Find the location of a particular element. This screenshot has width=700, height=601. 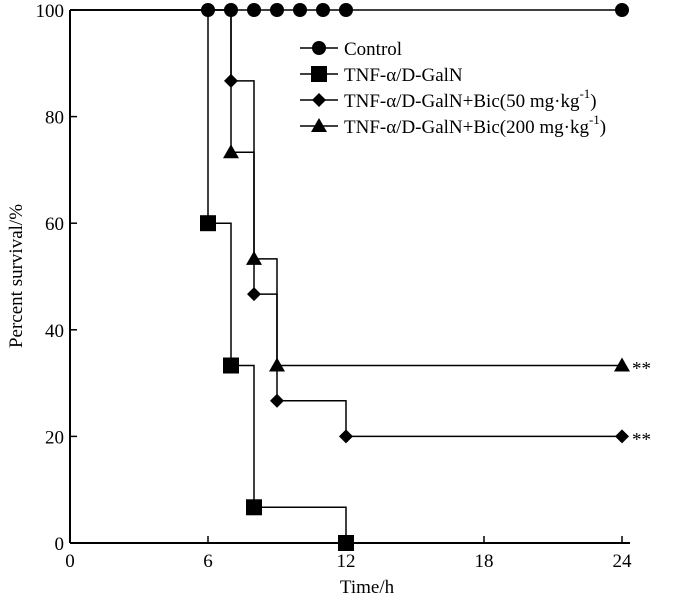

legend-text-1: TNF-α/D-GalN is located at coordinates (403, 75).